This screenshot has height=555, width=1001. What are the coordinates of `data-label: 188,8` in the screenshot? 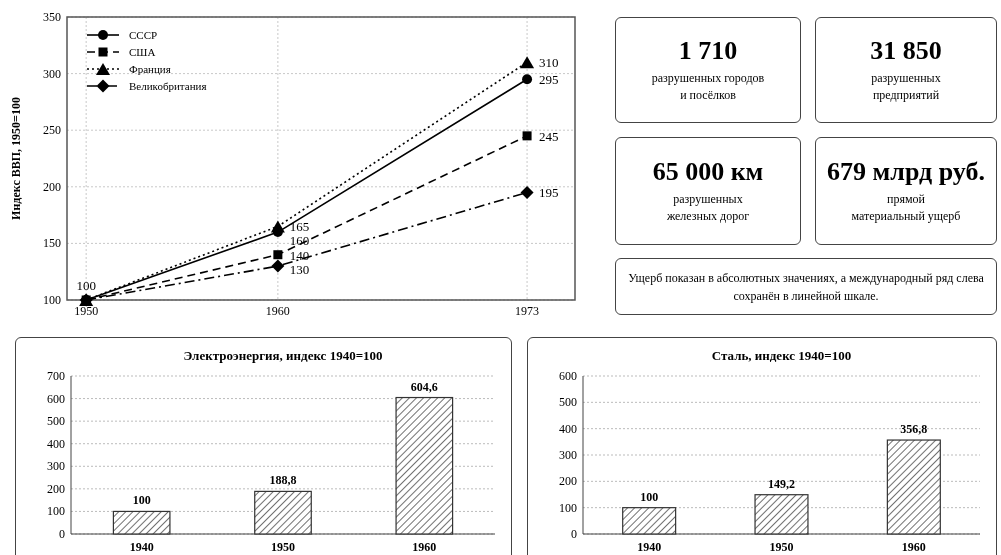 It's located at (283, 480).